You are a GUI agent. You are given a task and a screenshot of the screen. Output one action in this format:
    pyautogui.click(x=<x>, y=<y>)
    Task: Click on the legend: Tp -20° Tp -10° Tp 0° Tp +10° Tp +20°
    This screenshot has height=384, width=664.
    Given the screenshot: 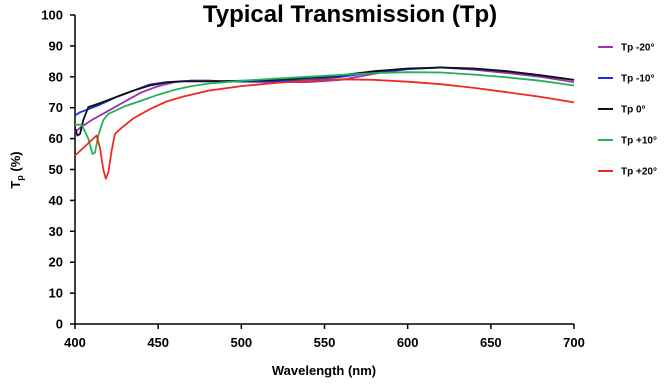 What is the action you would take?
    pyautogui.click(x=627, y=110)
    